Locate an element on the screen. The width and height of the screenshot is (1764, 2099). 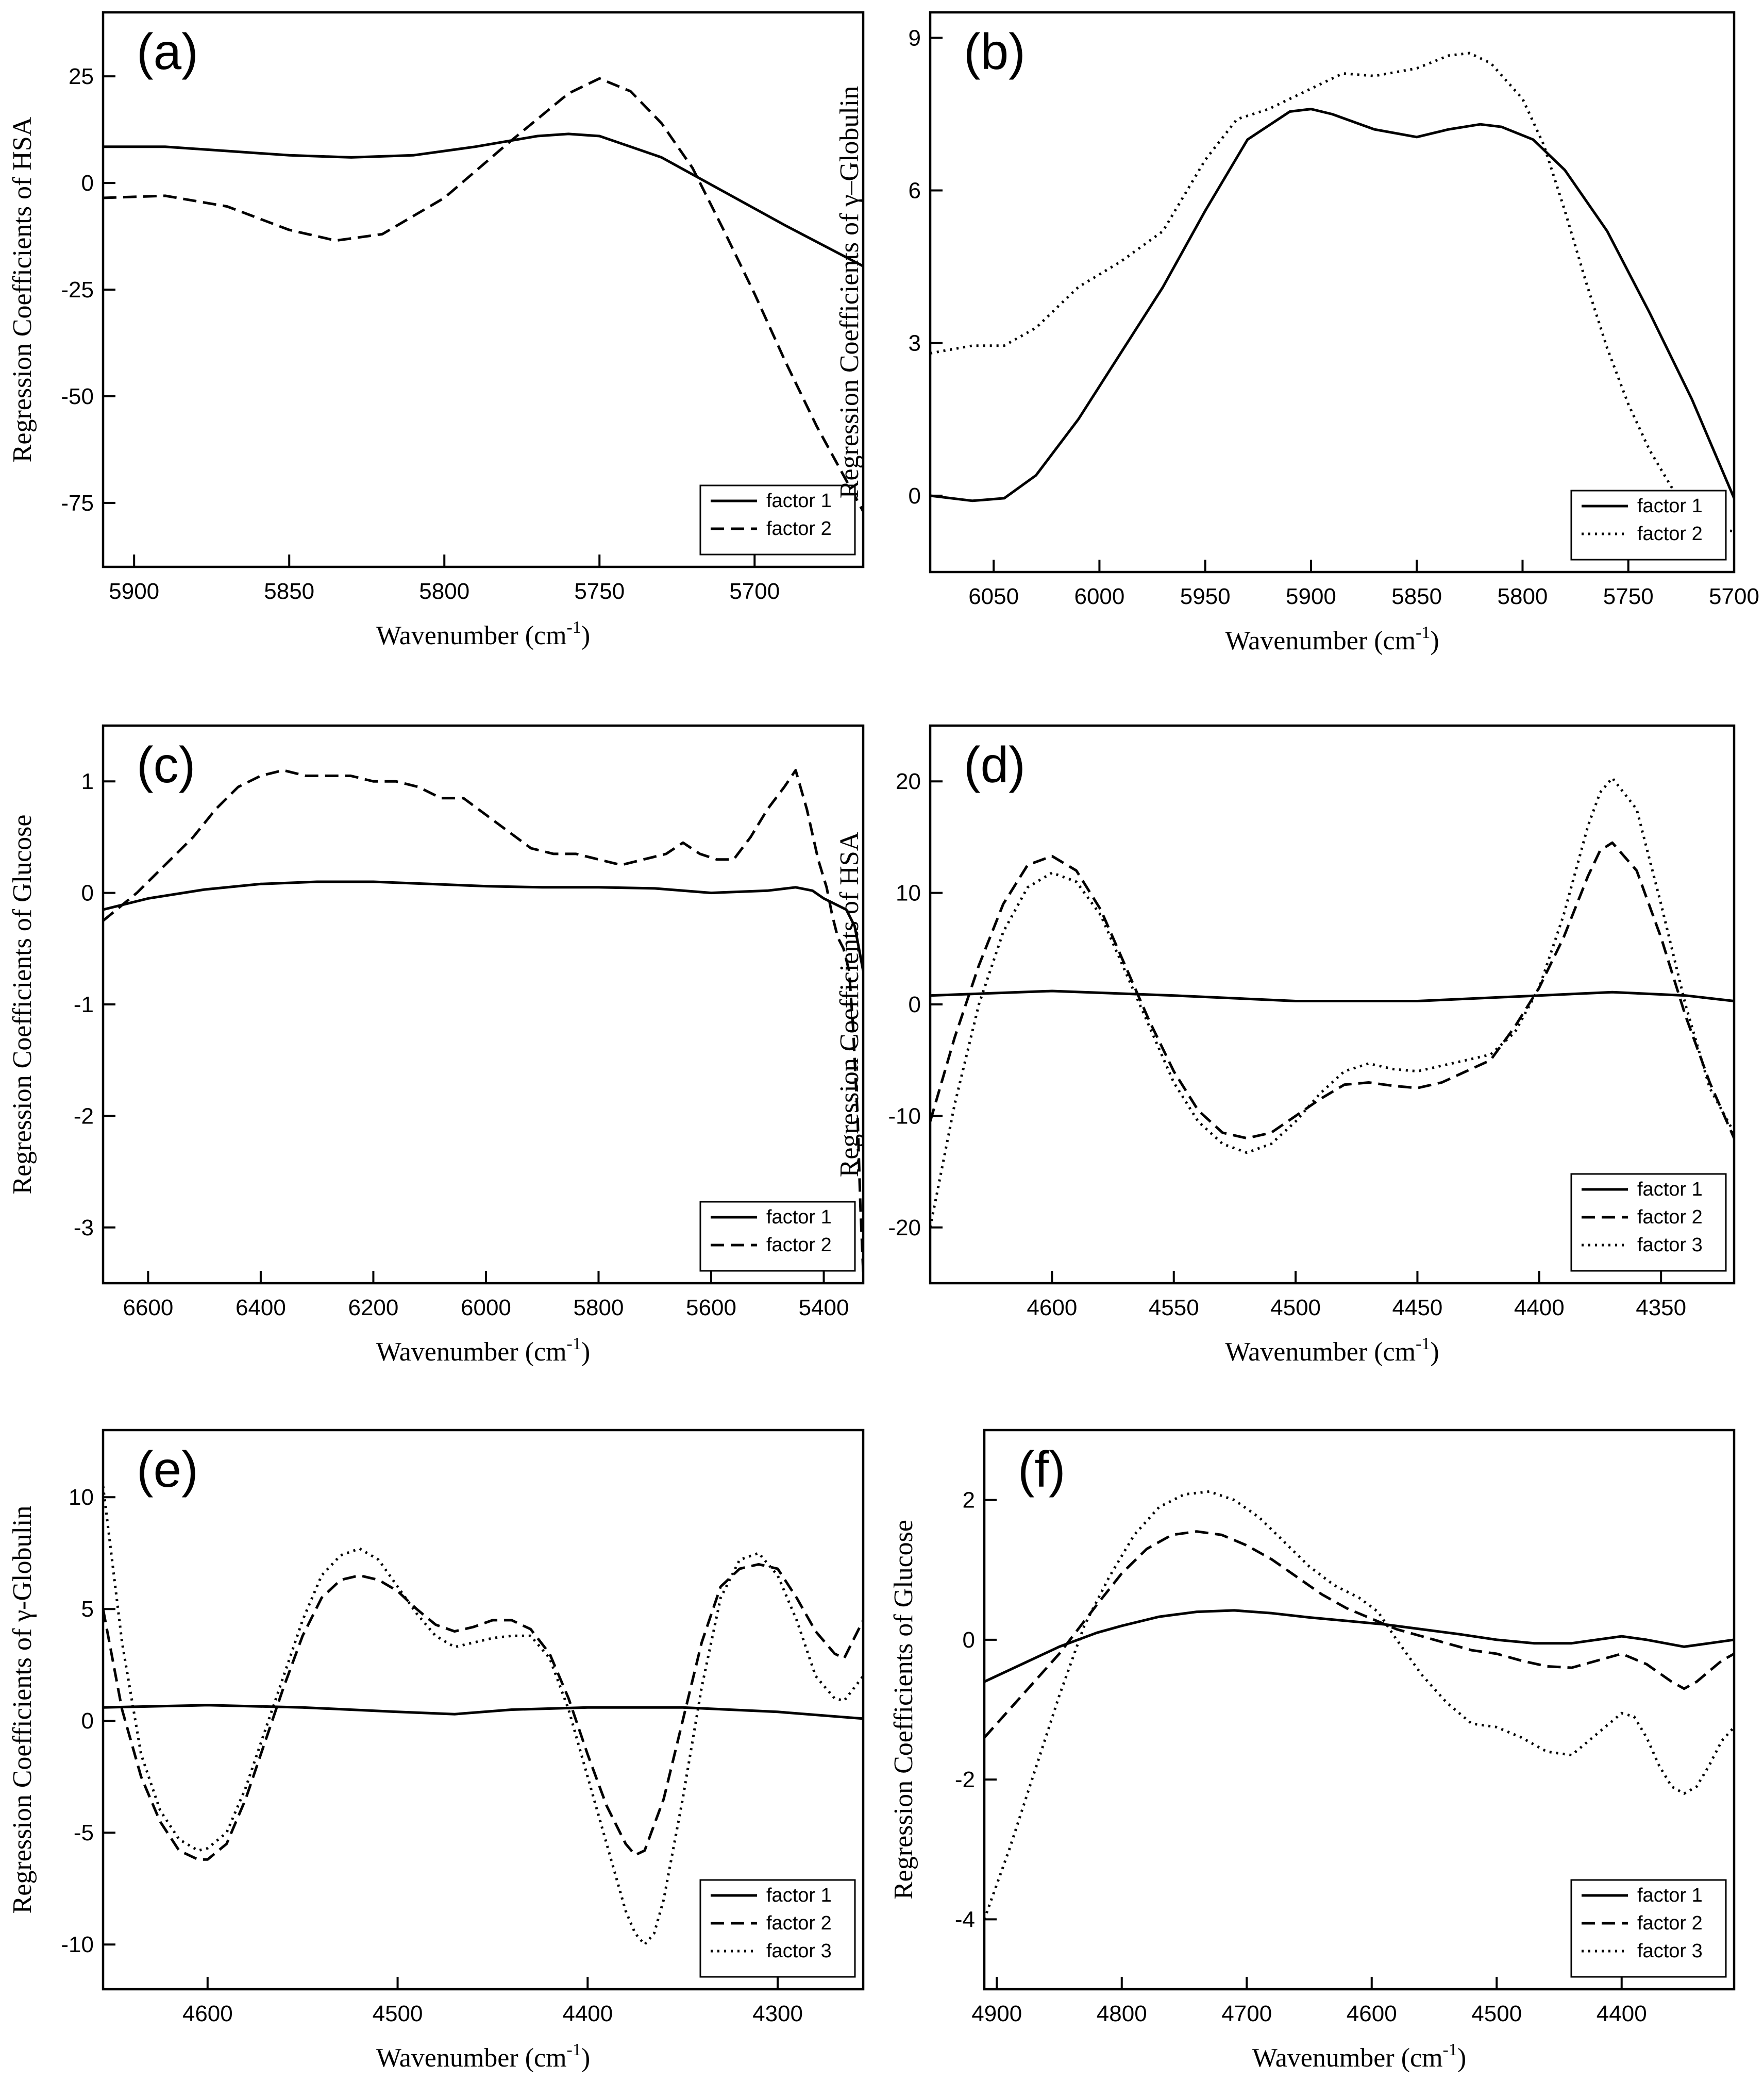
y-tick-label: -20 is located at coordinates (904, 1228).